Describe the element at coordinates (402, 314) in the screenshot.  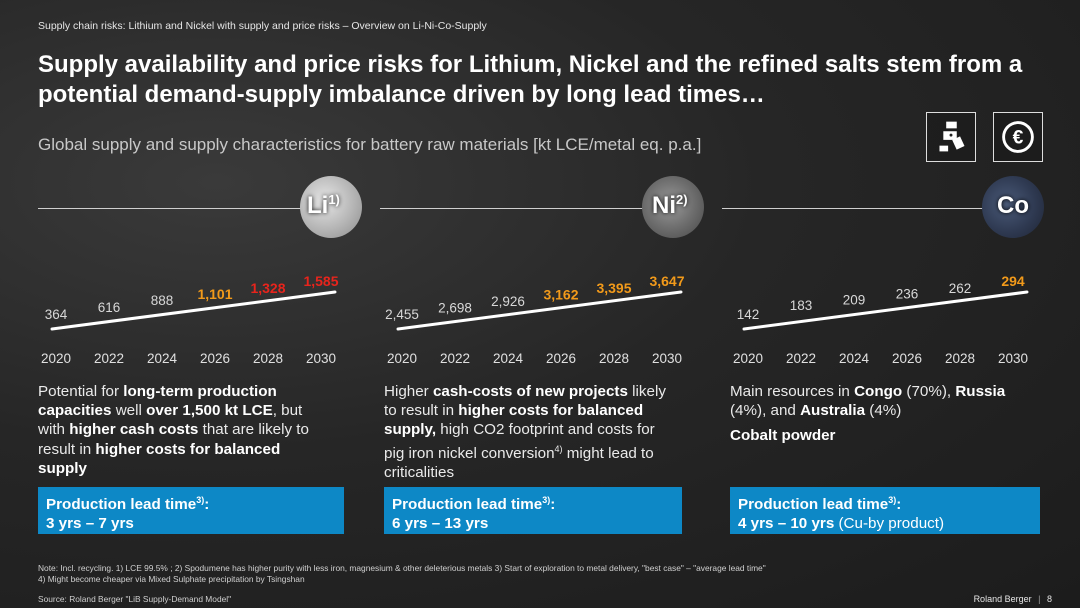
I see `data-label: 2,455` at that location.